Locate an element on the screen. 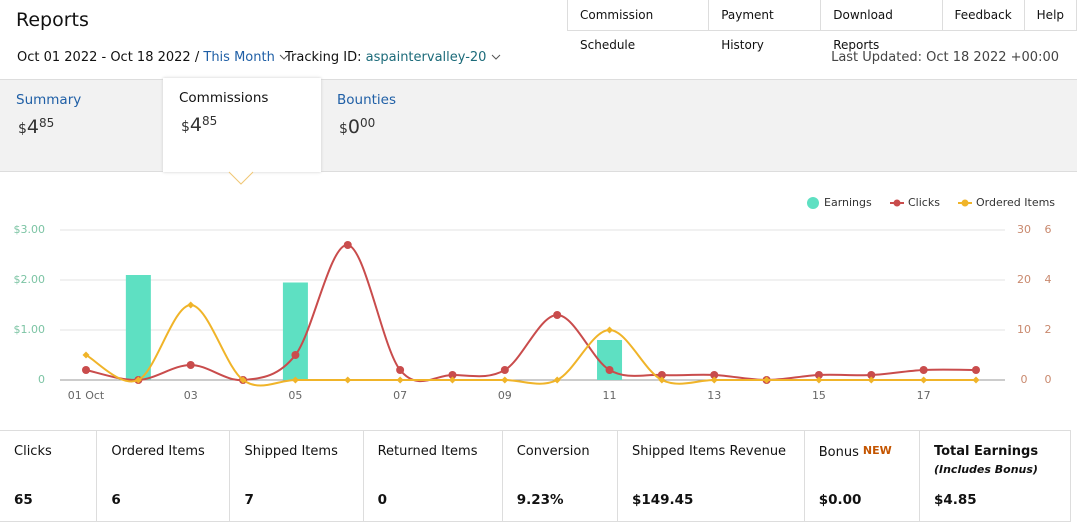  legend-label: Ordered Items is located at coordinates (1015, 202).